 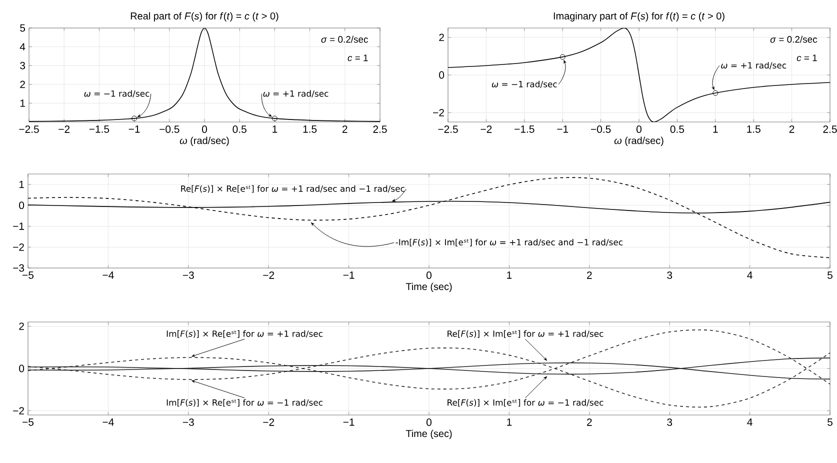 What do you see at coordinates (18, 268) in the screenshot?
I see `y-tick-label: −3` at bounding box center [18, 268].